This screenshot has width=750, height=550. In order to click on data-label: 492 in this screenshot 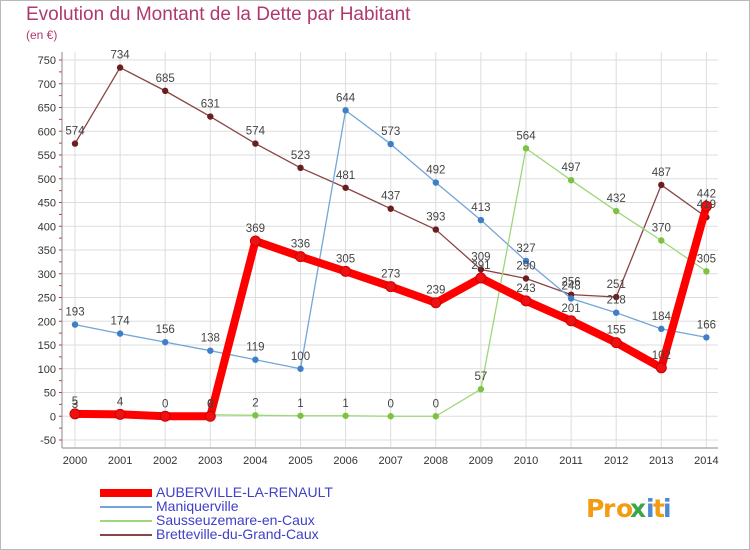, I will do `click(435, 171)`.